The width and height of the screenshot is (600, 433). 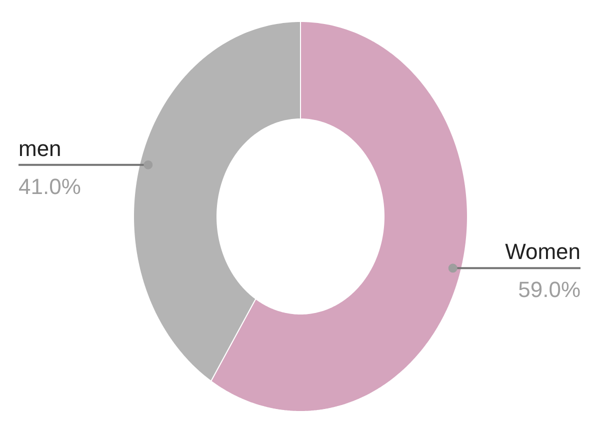 I want to click on slice-label: men, so click(x=40, y=148).